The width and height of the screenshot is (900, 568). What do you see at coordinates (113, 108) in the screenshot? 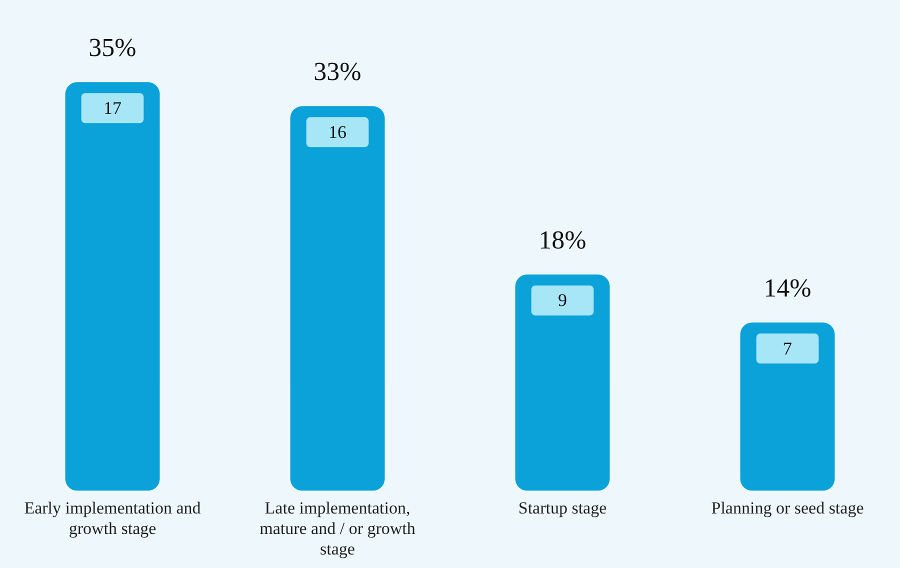
I see `data-label: 17` at bounding box center [113, 108].